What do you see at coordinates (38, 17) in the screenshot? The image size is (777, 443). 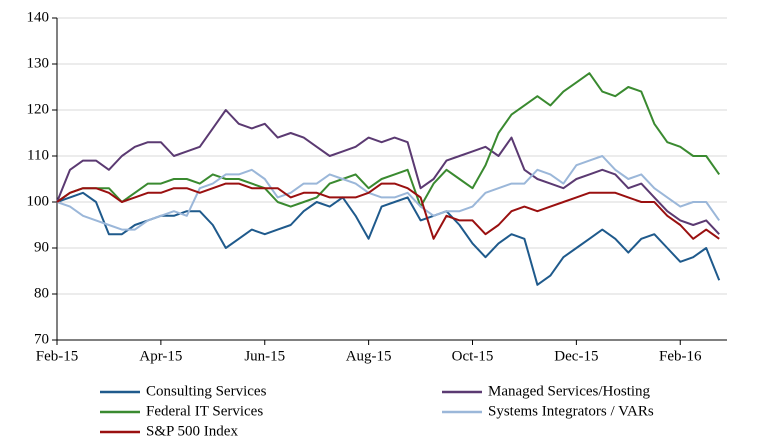 I see `y-tick-label: 140` at bounding box center [38, 17].